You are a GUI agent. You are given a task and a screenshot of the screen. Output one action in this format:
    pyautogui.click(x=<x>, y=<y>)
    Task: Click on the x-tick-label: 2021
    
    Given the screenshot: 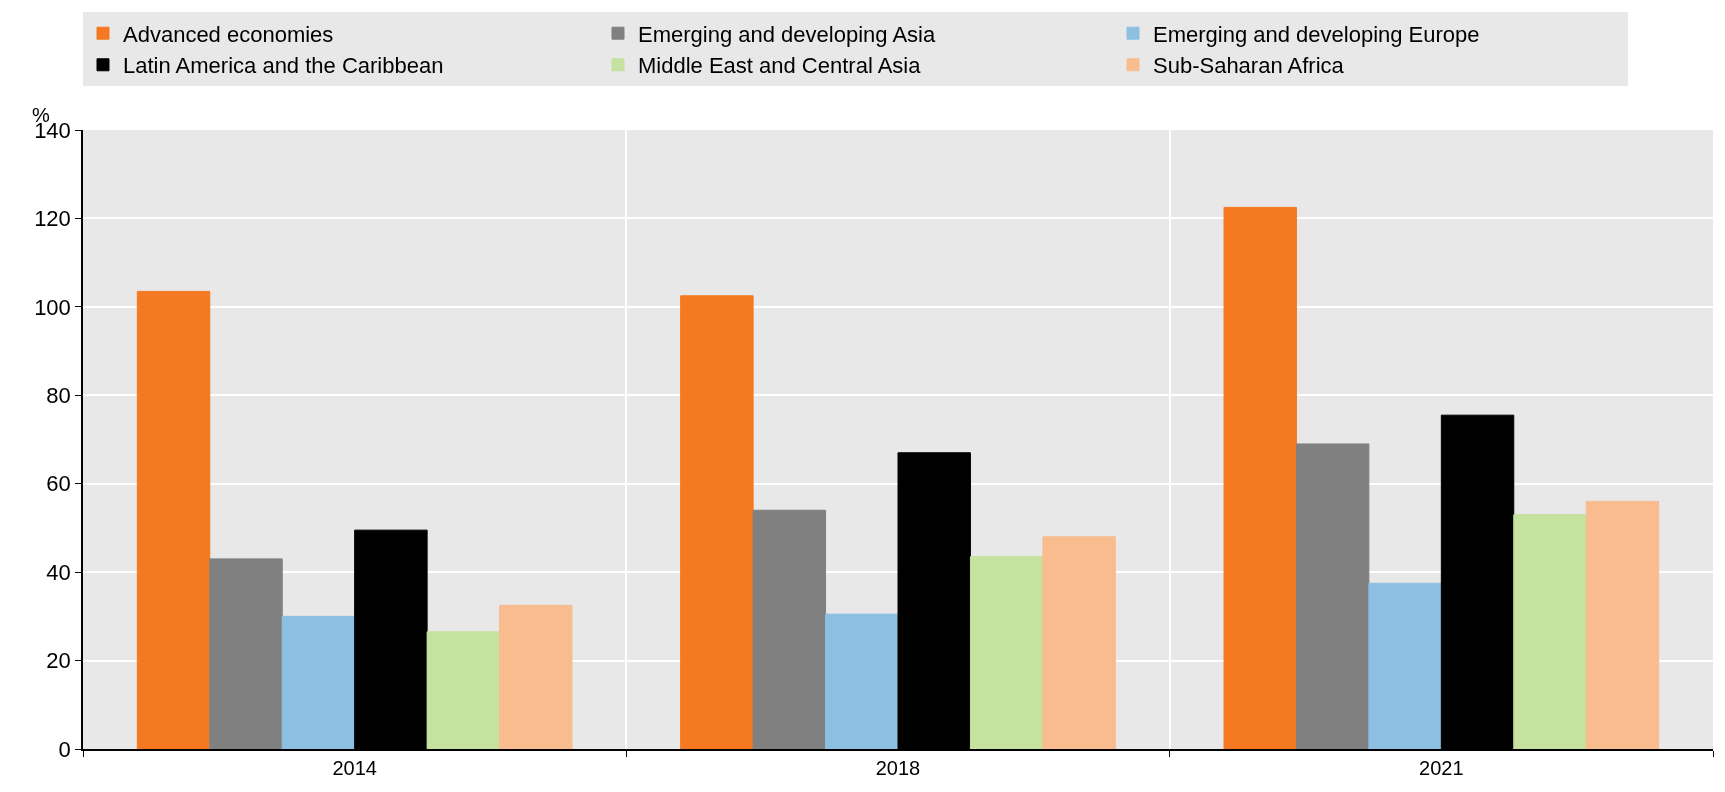 What is the action you would take?
    pyautogui.click(x=1441, y=767)
    